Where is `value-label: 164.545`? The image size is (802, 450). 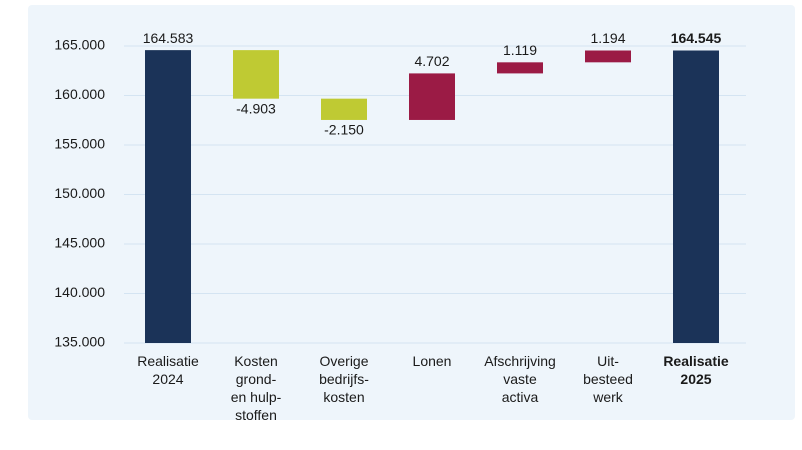 value-label: 164.545 is located at coordinates (696, 38).